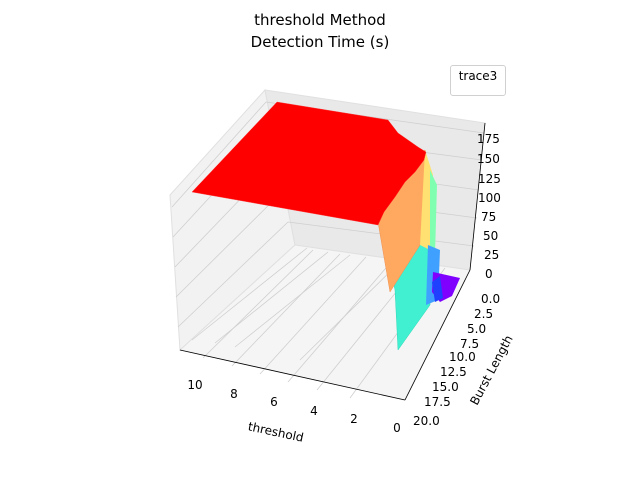 The width and height of the screenshot is (640, 480). What do you see at coordinates (354, 419) in the screenshot?
I see `x-tick-label: 2` at bounding box center [354, 419].